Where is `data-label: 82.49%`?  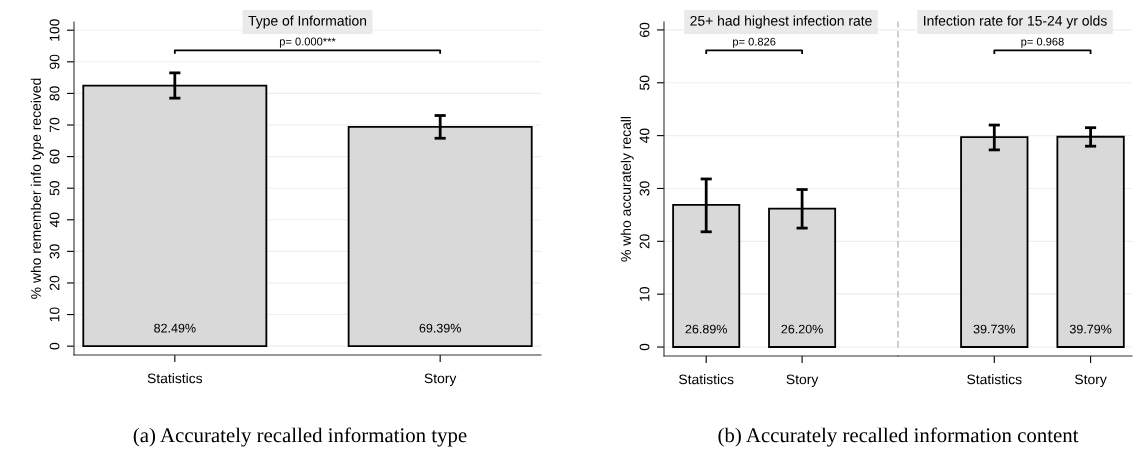
data-label: 82.49% is located at coordinates (175, 328).